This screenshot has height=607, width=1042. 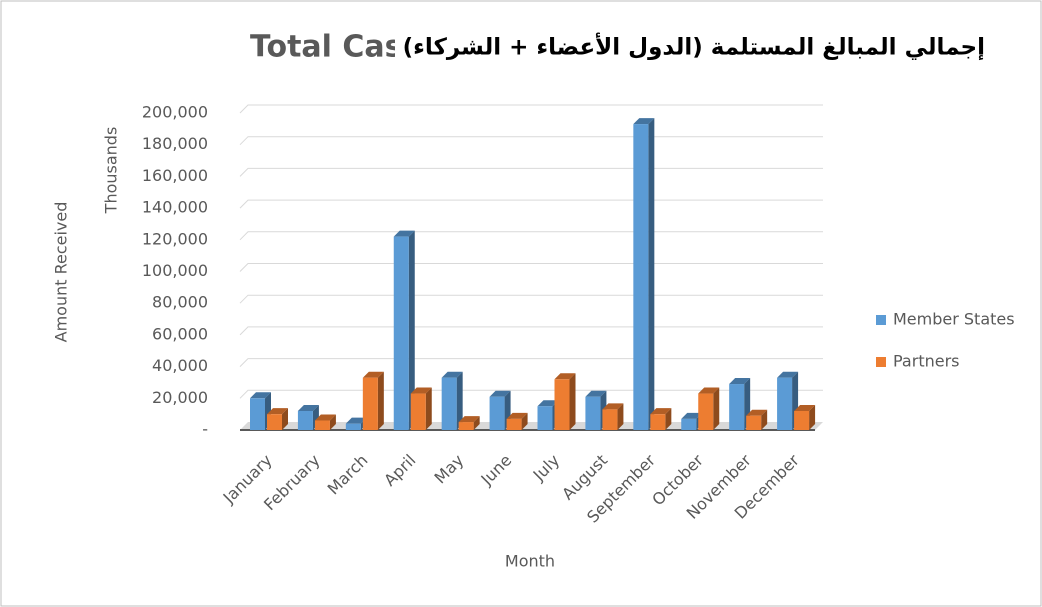 I want to click on y-tick-label: 200,000, so click(x=175, y=112).